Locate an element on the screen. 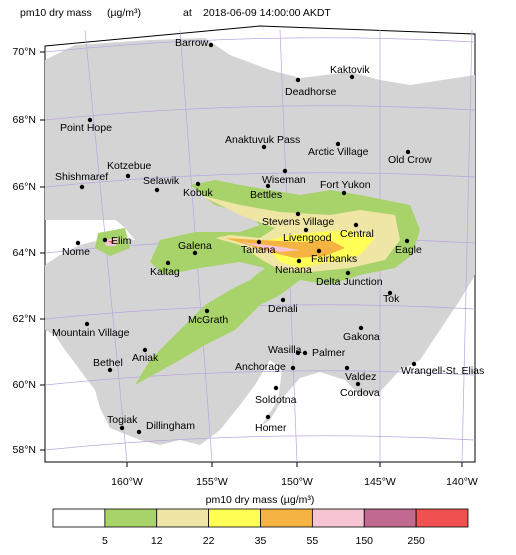  place-label: Wasilla is located at coordinates (285, 350).